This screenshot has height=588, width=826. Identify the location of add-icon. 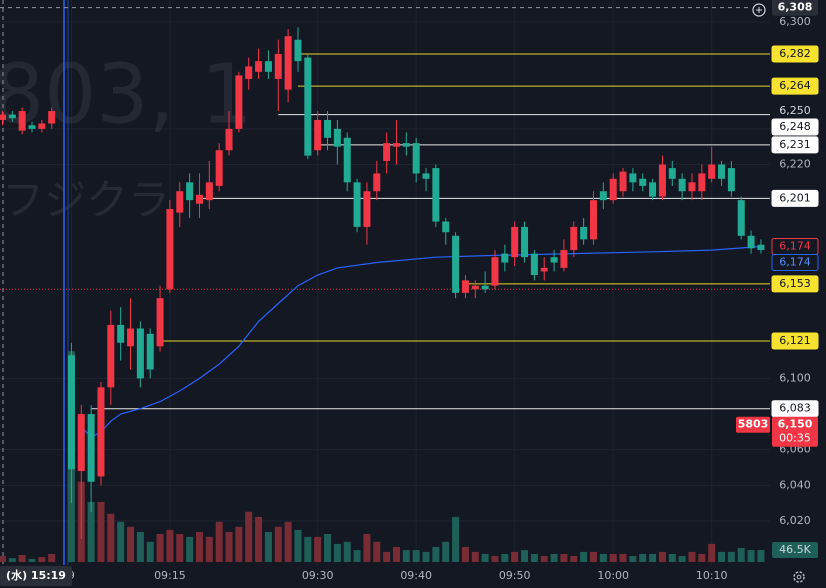
(759, 10).